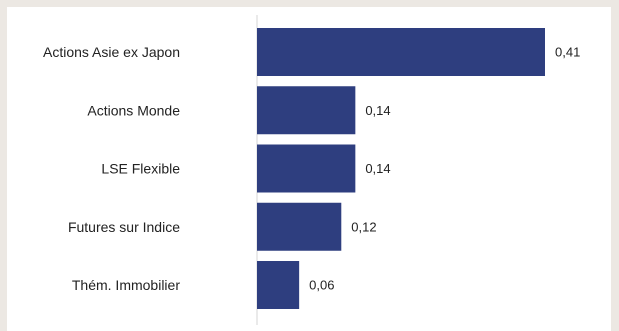  I want to click on value-label: 0,06, so click(321, 285).